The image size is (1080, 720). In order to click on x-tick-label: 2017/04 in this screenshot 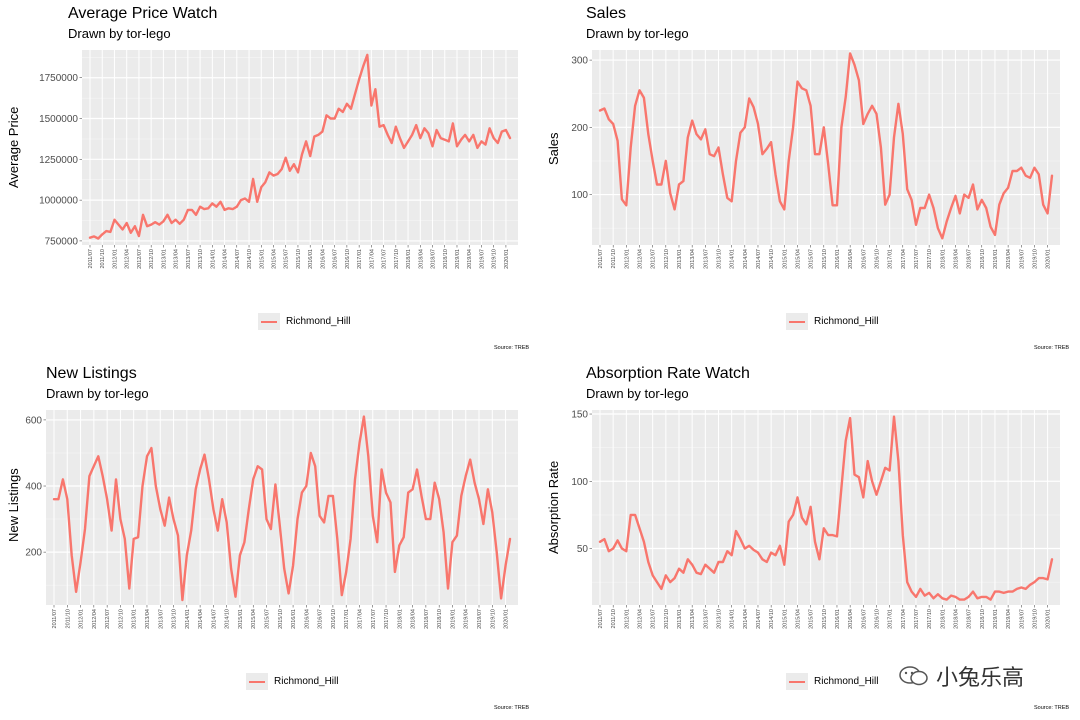, I will do `click(904, 259)`.